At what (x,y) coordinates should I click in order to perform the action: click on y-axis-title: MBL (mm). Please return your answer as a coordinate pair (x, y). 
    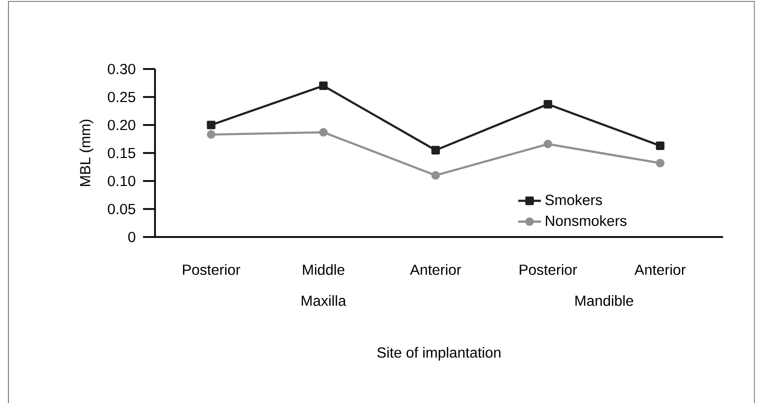
    Looking at the image, I should click on (87, 153).